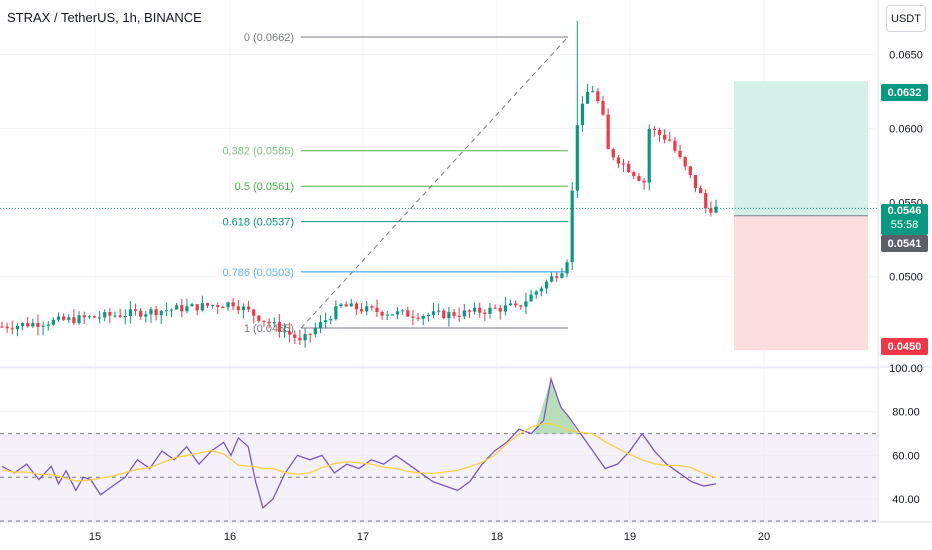 The width and height of the screenshot is (932, 550). What do you see at coordinates (904, 211) in the screenshot?
I see `current-price-value: 0.0546` at bounding box center [904, 211].